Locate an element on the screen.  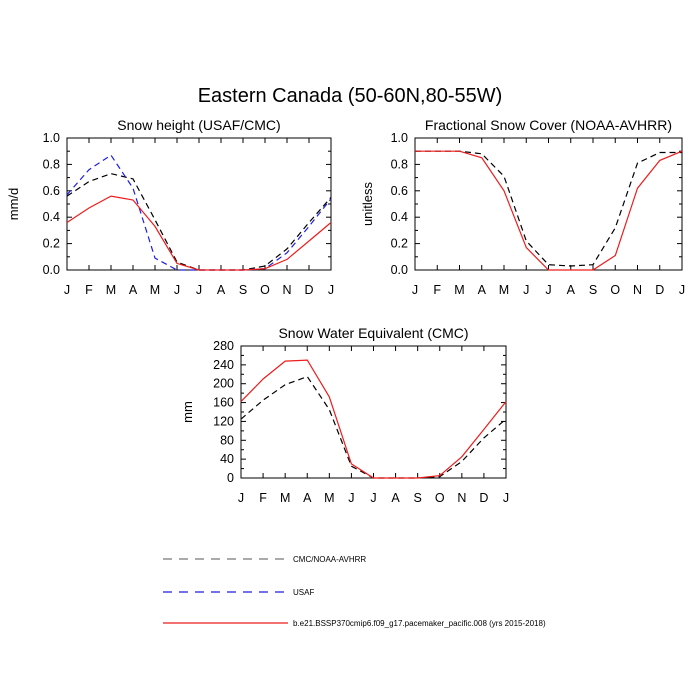
y-tick-label: 80 is located at coordinates (227, 440).